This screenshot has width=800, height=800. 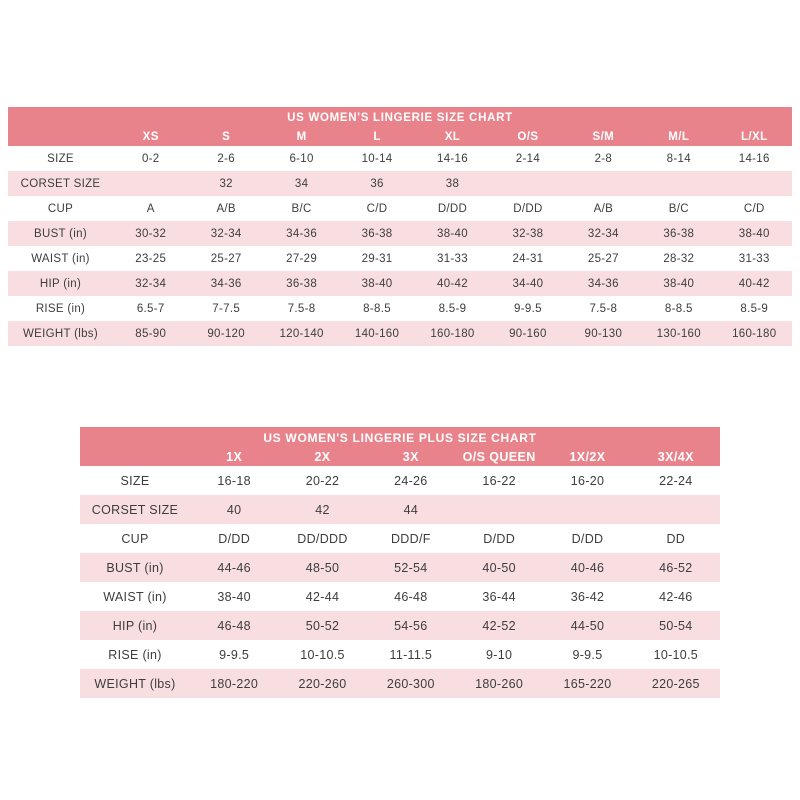 What do you see at coordinates (528, 137) in the screenshot?
I see `column-header: O/S` at bounding box center [528, 137].